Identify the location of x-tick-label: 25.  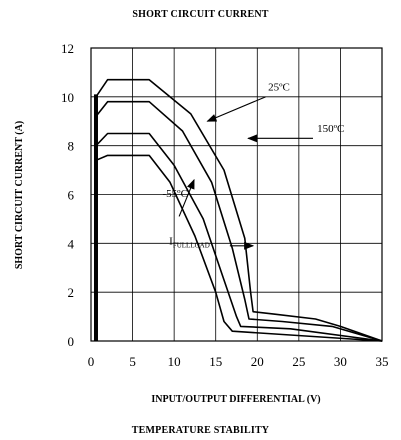
(298, 361).